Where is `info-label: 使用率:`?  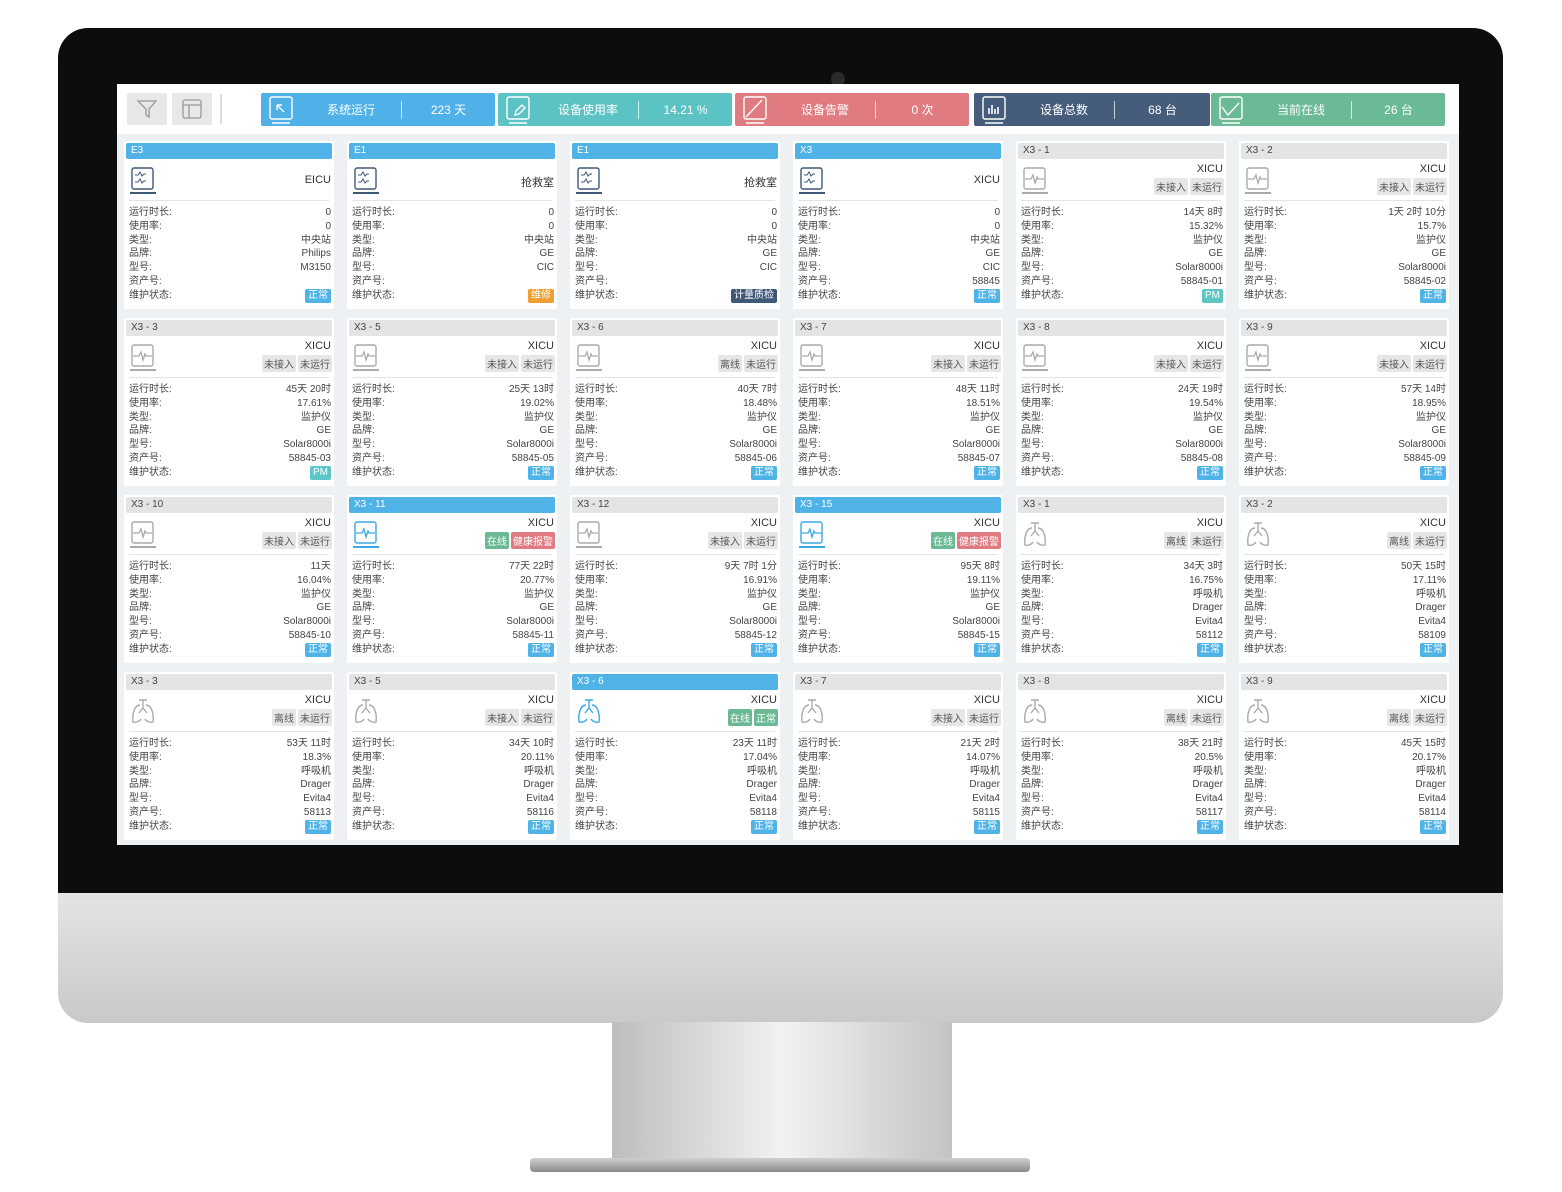
info-label: 使用率: is located at coordinates (145, 226).